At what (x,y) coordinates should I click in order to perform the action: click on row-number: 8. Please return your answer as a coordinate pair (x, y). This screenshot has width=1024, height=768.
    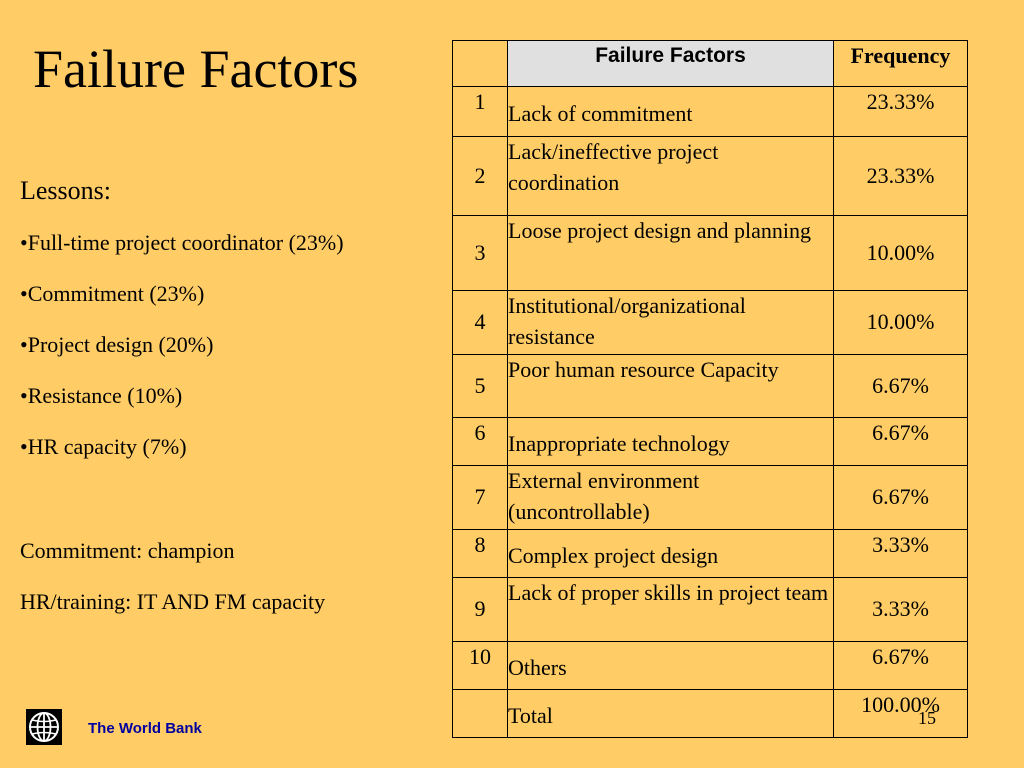
    Looking at the image, I should click on (480, 553).